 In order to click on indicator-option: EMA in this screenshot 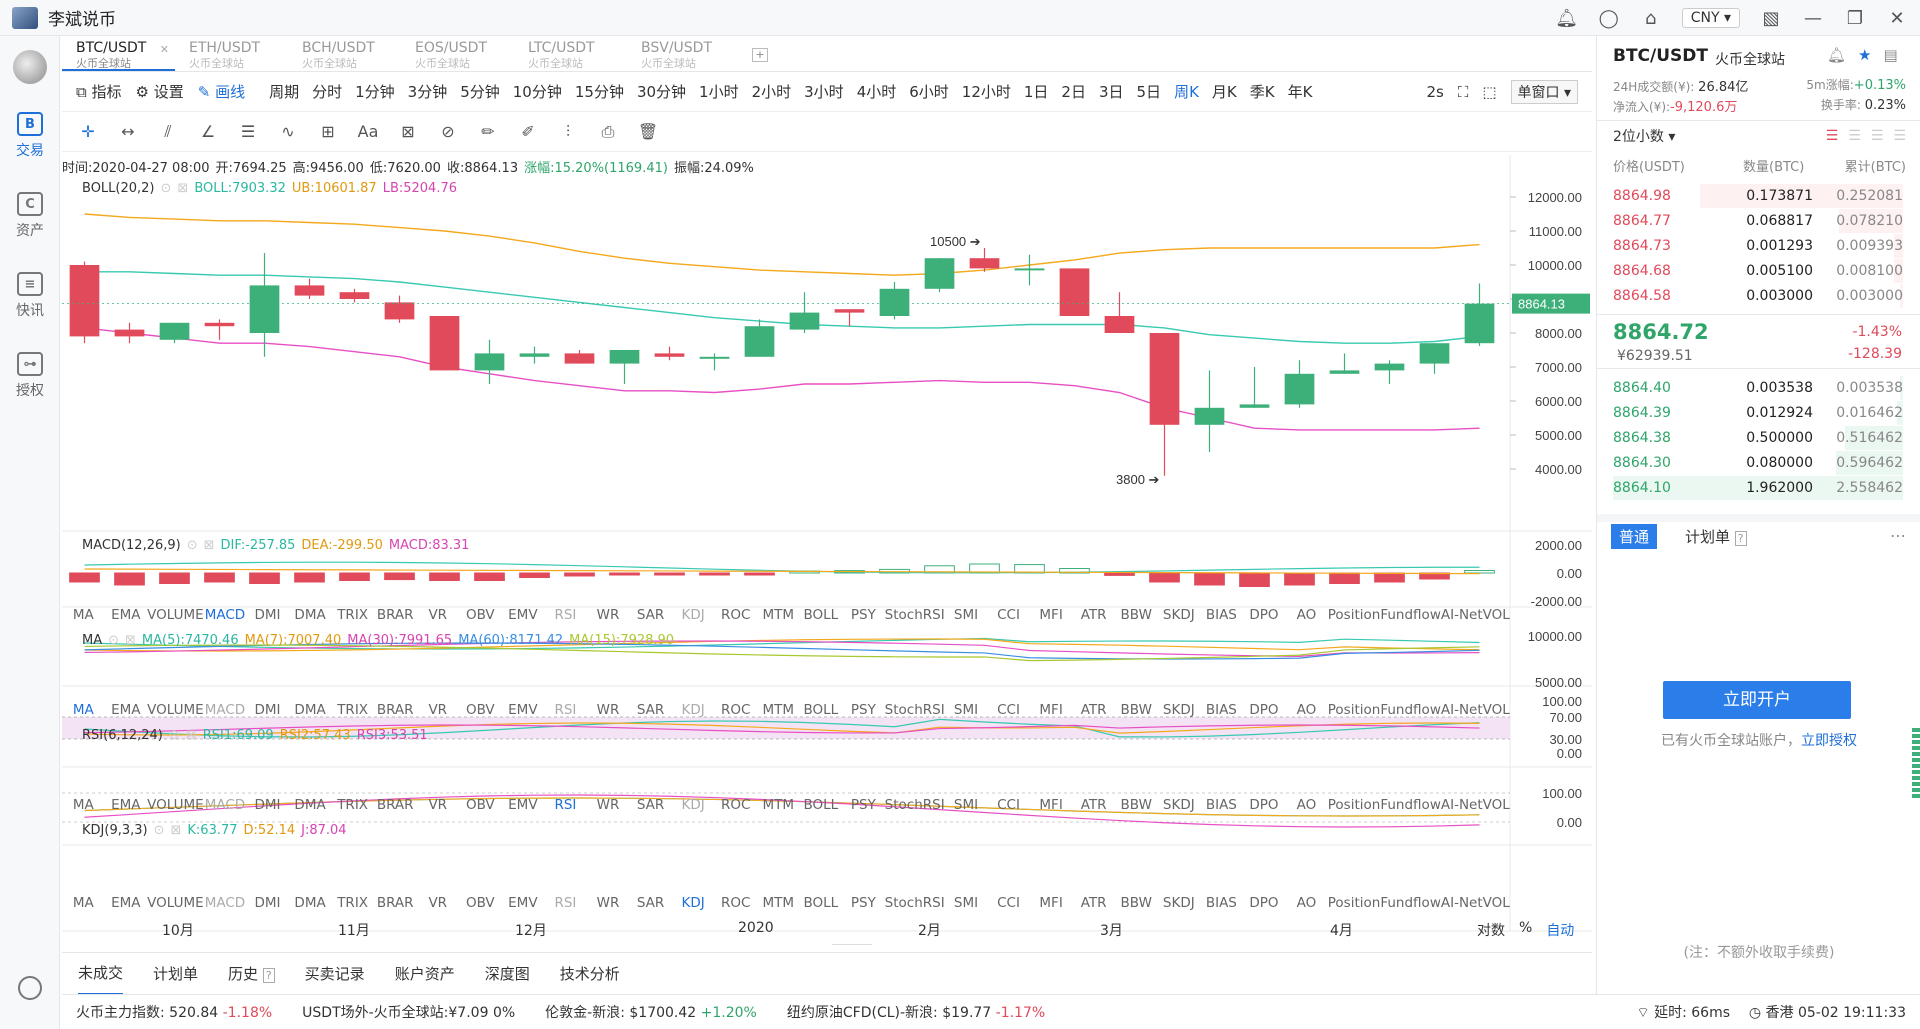, I will do `click(126, 710)`.